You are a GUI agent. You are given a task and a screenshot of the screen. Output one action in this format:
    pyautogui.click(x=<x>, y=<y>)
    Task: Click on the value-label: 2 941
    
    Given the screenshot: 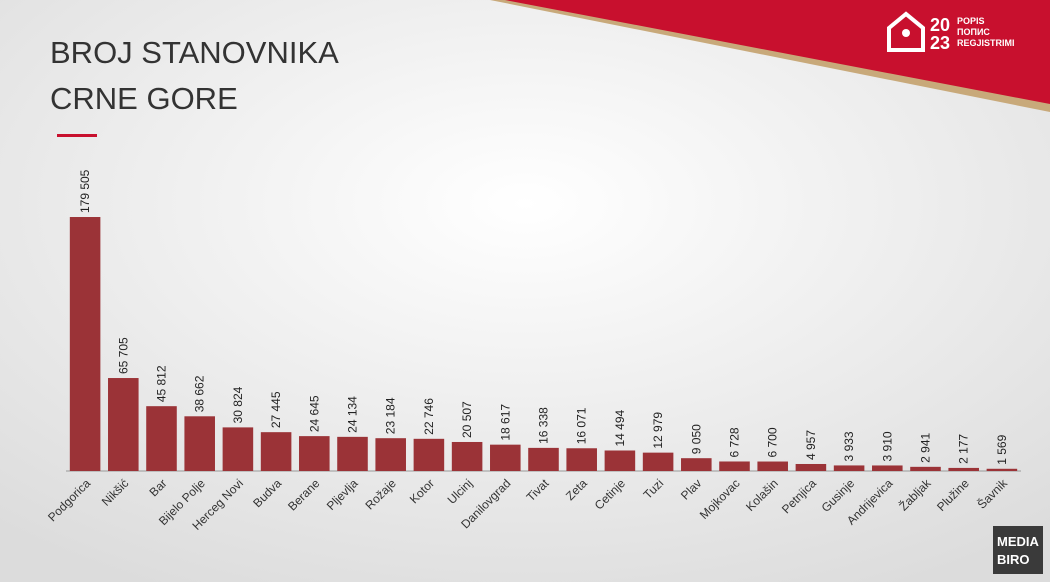 What is the action you would take?
    pyautogui.click(x=926, y=447)
    